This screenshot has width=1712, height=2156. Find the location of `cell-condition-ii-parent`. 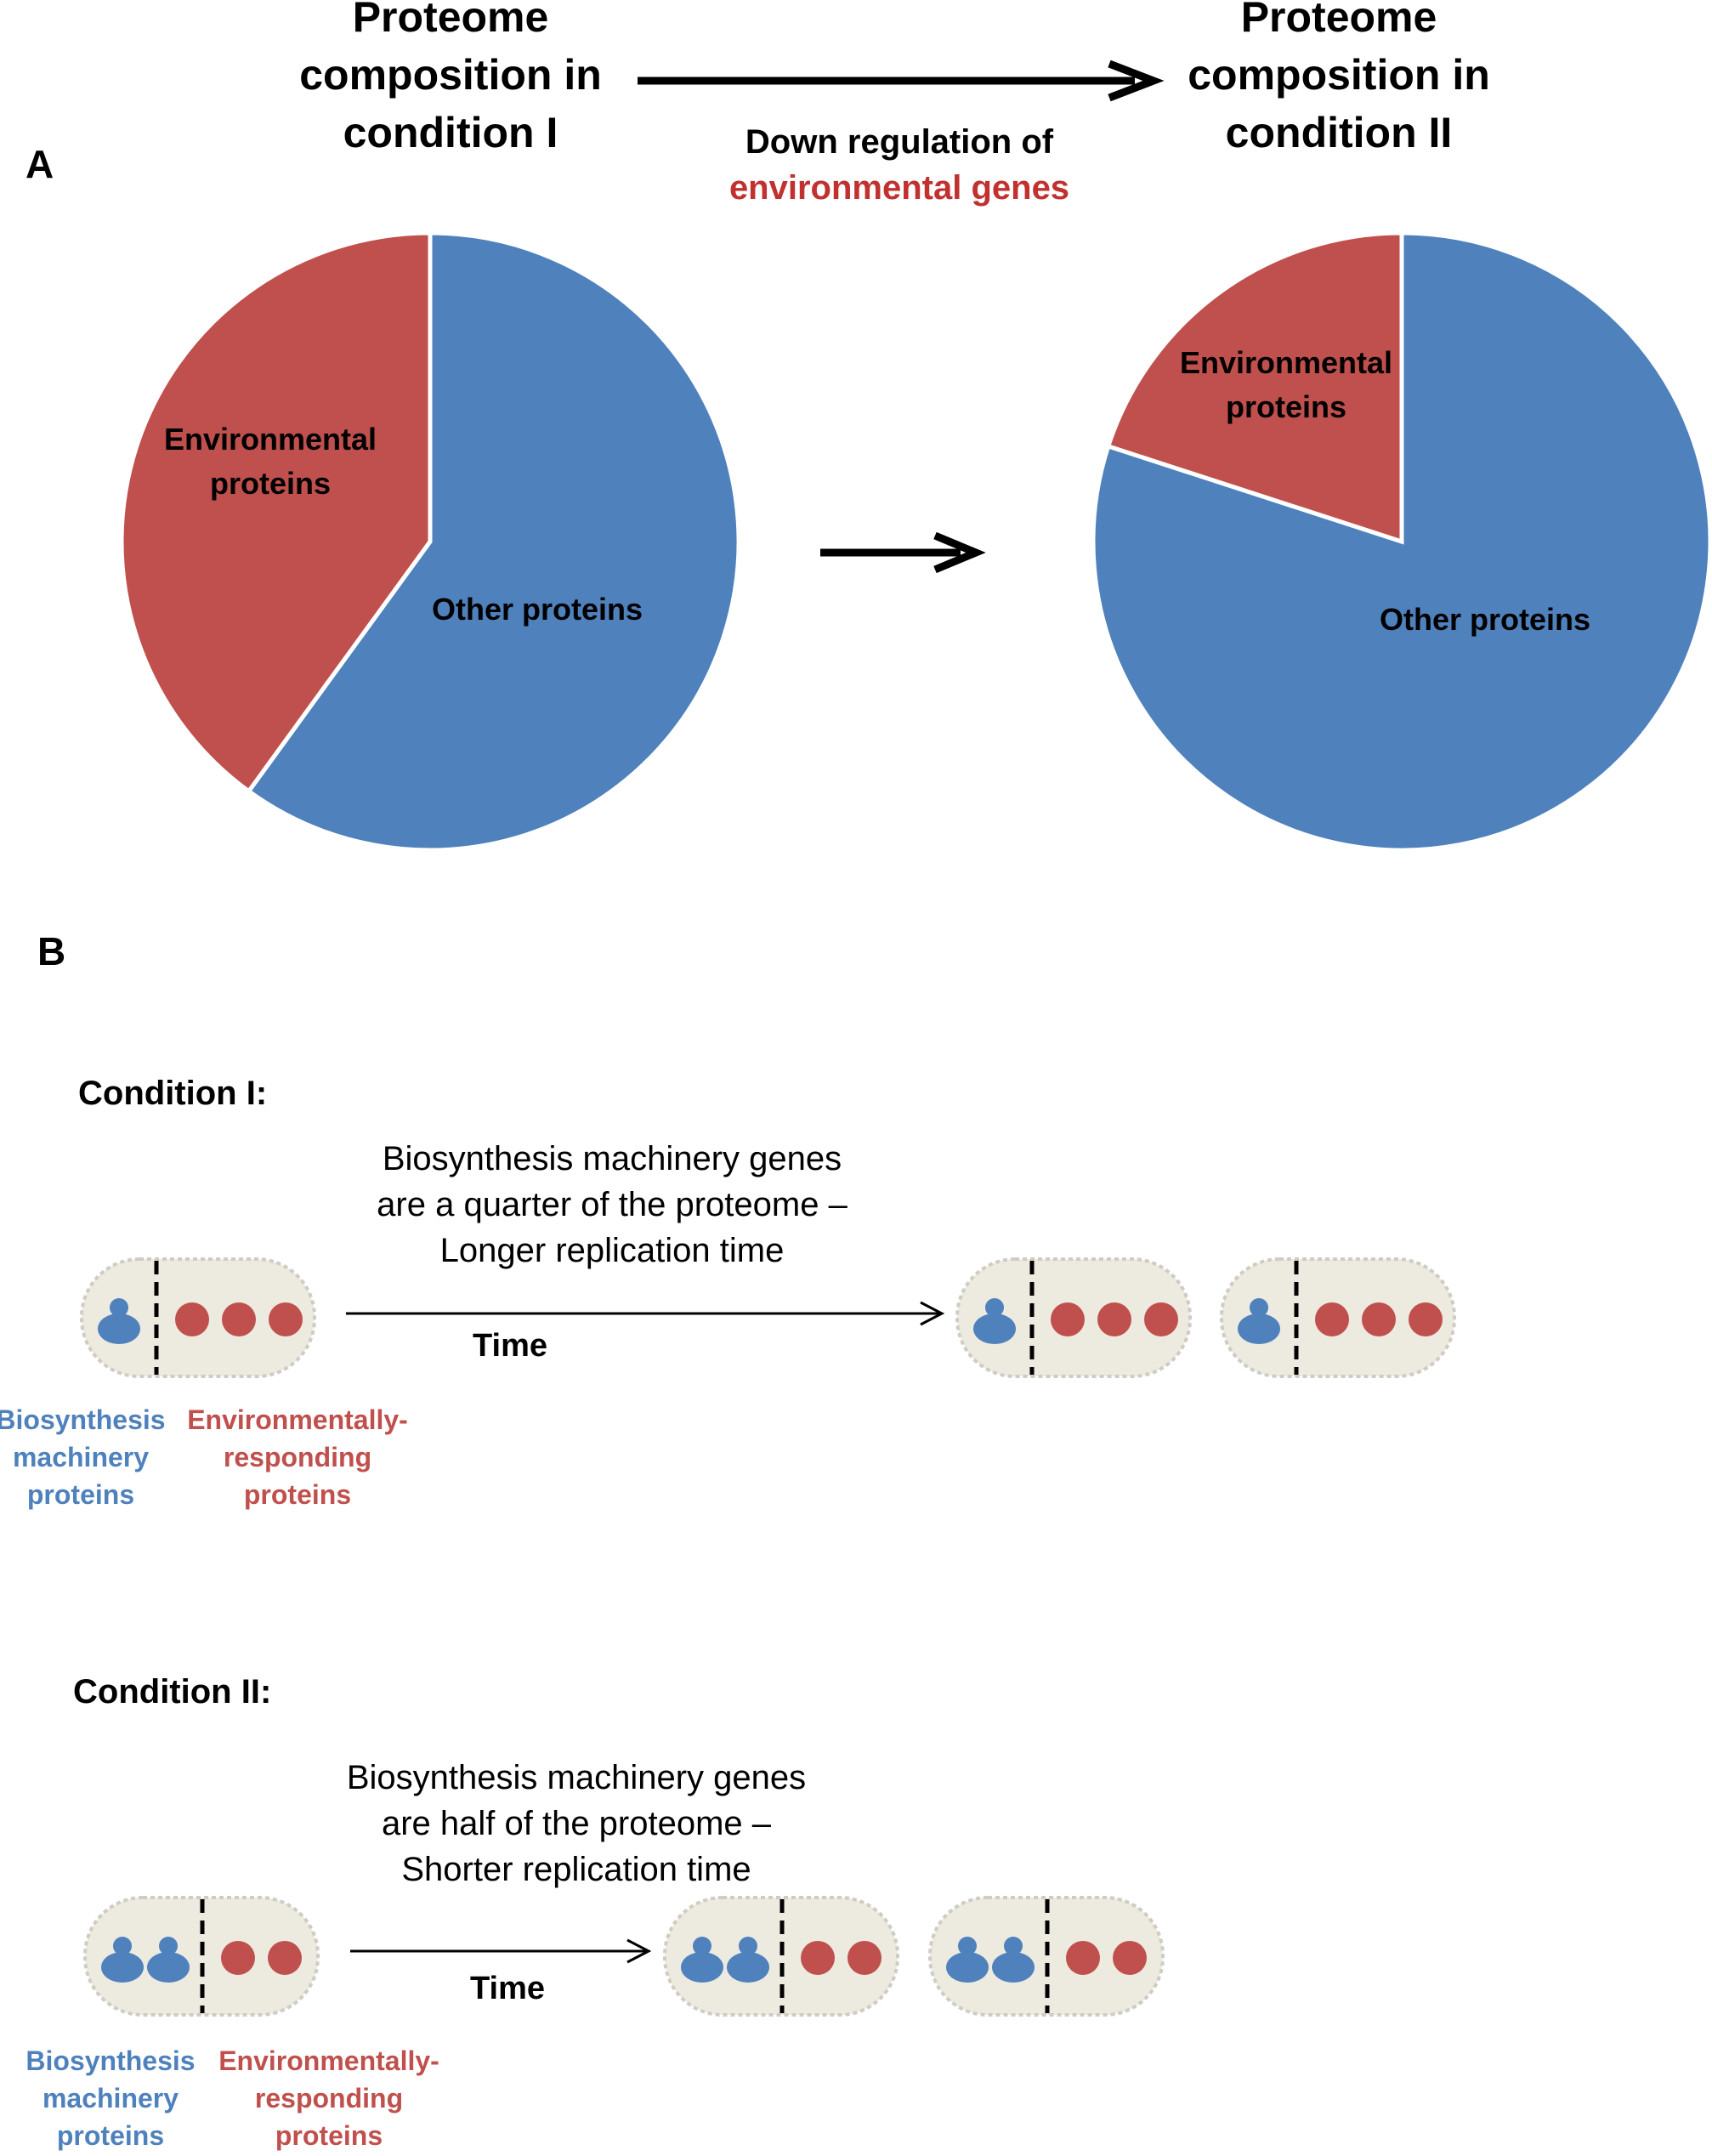

cell-condition-ii-parent is located at coordinates (201, 1959).